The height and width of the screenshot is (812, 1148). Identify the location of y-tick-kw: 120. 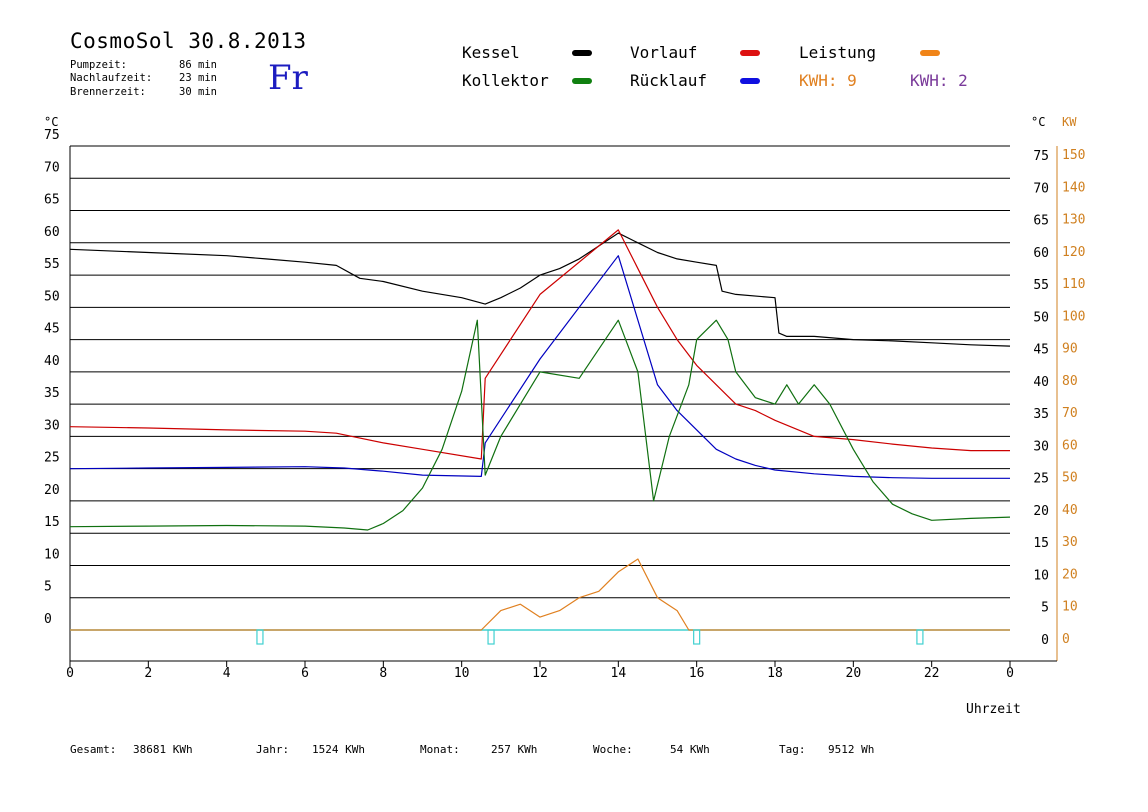
(1073, 252).